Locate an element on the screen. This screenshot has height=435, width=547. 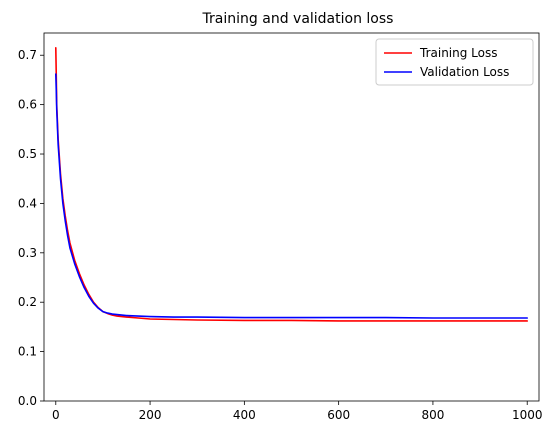
legend: Training Loss Validation Loss is located at coordinates (454, 62).